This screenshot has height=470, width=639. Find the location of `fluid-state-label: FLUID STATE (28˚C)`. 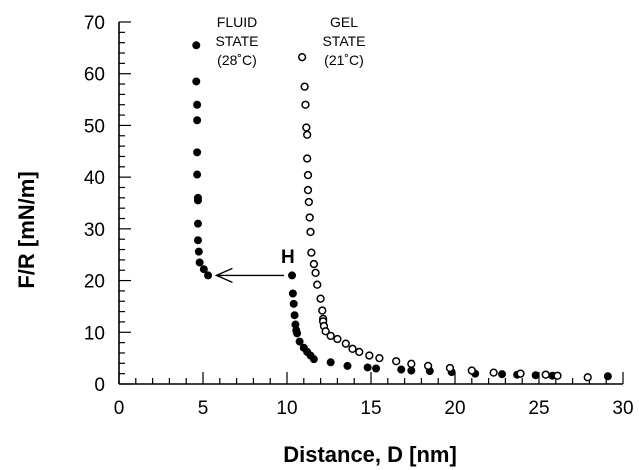

fluid-state-label: FLUID STATE (28˚C) is located at coordinates (236, 41).